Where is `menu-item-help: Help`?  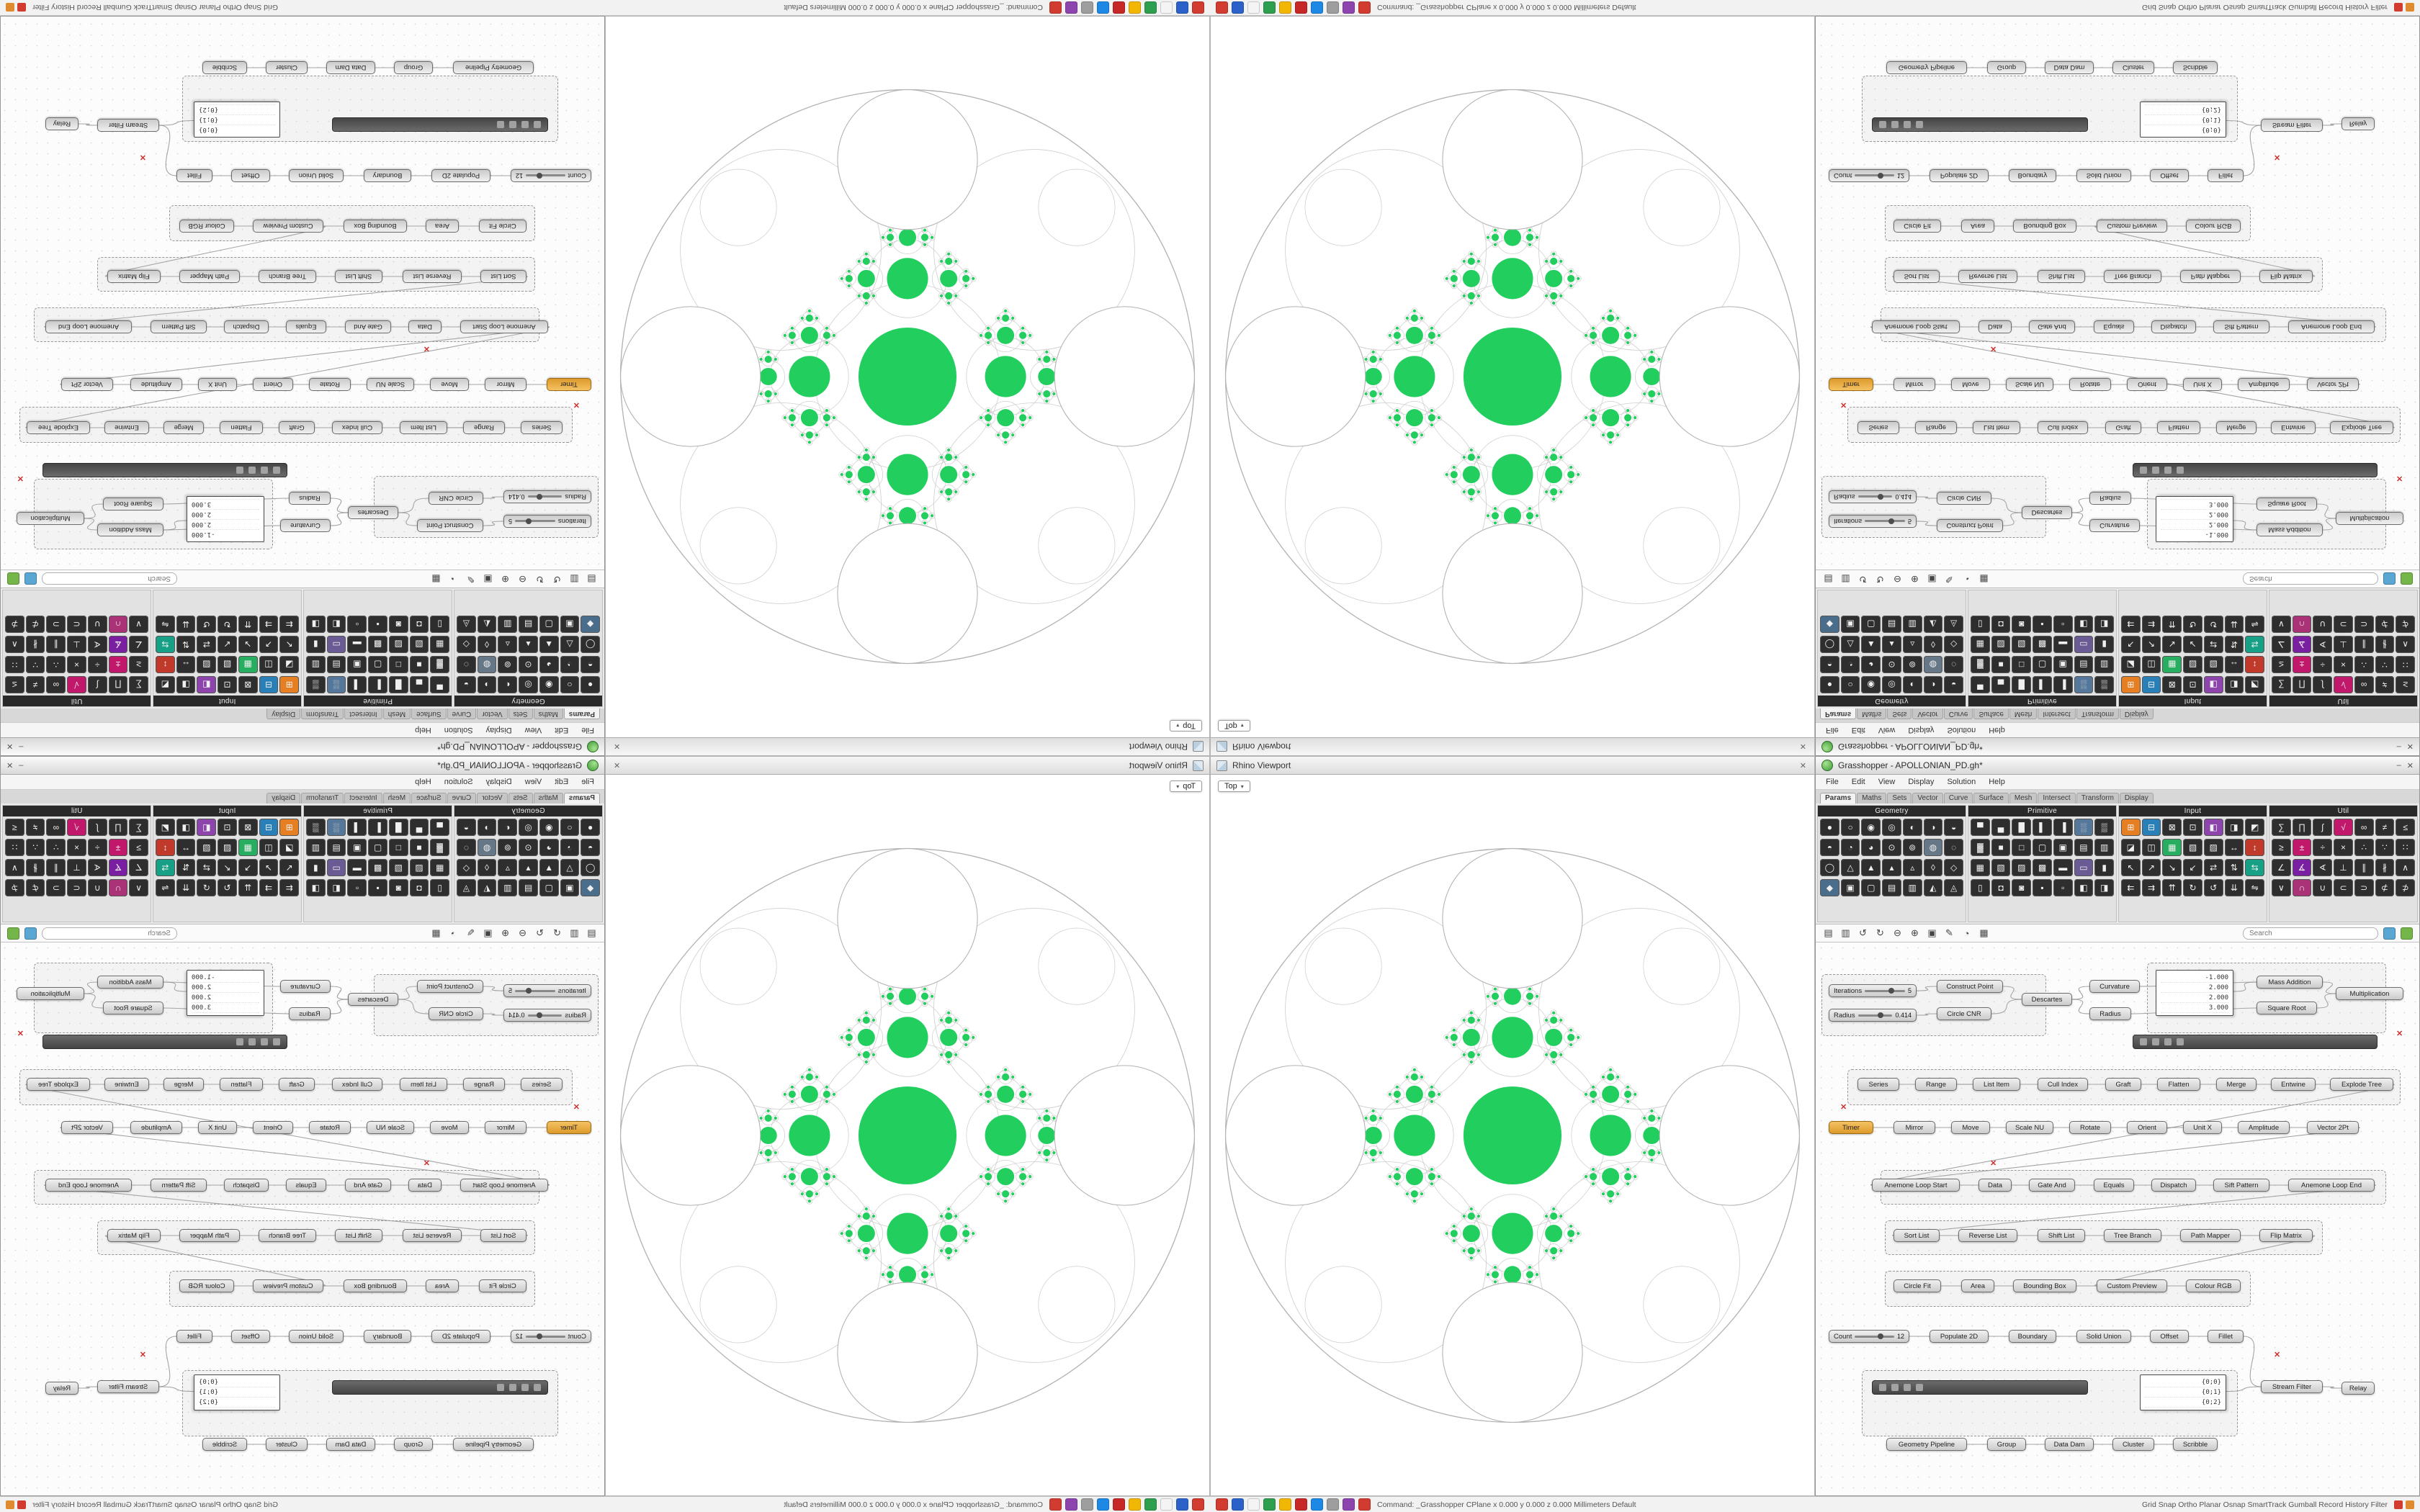
menu-item-help: Help is located at coordinates (423, 730).